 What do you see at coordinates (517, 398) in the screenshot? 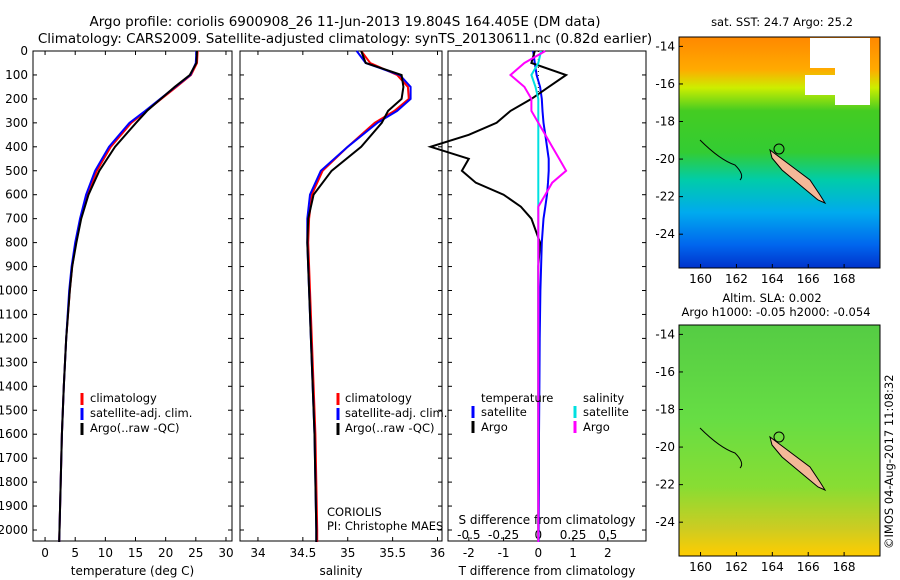
I see `diff-legend-temperature: temperature` at bounding box center [517, 398].